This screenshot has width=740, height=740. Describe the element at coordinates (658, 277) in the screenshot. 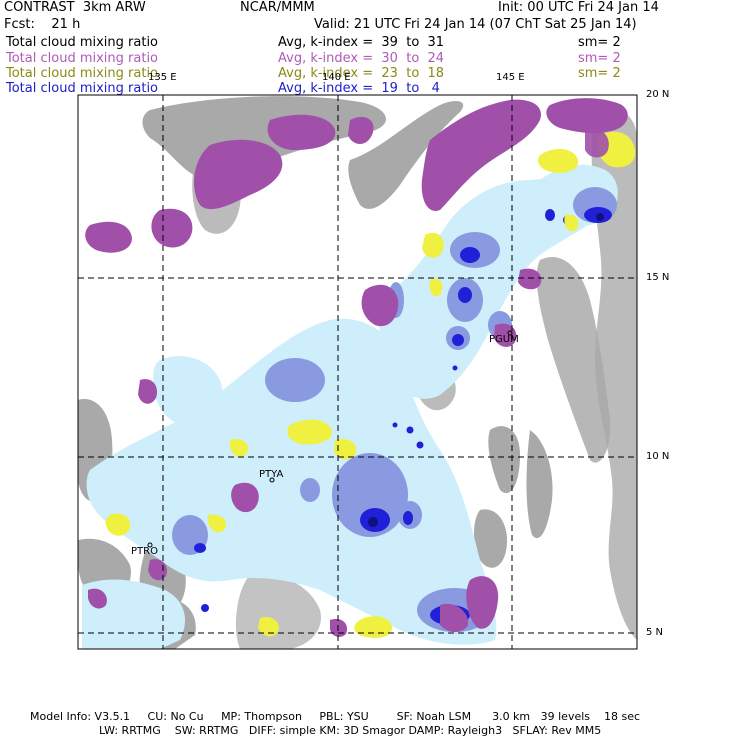

I see `lat-label-15n: 15 N` at that location.